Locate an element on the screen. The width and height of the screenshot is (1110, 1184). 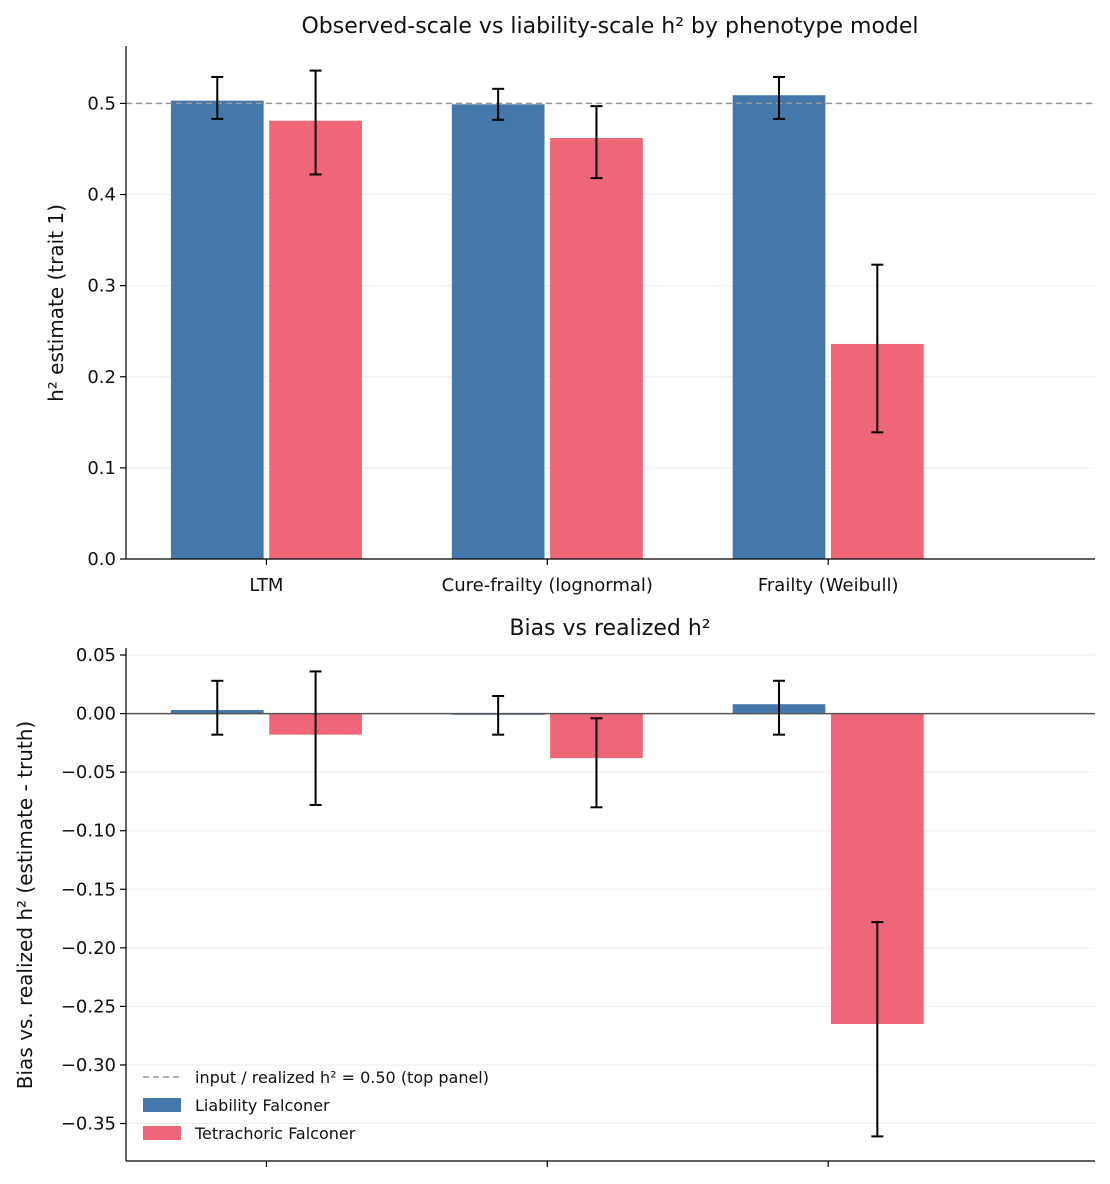
top-y-tick-label: 0.5 is located at coordinates (101, 103).